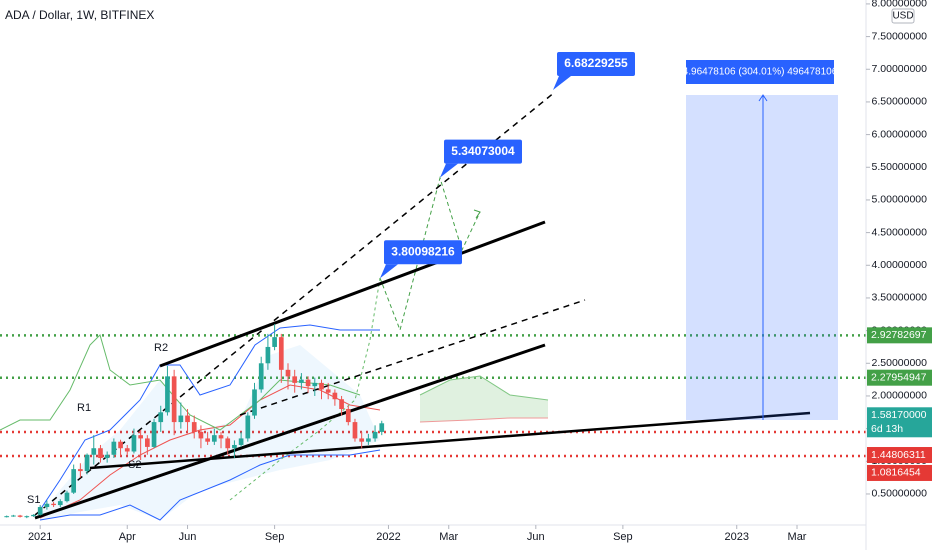  I want to click on price-label: 1.44806311, so click(898, 455).